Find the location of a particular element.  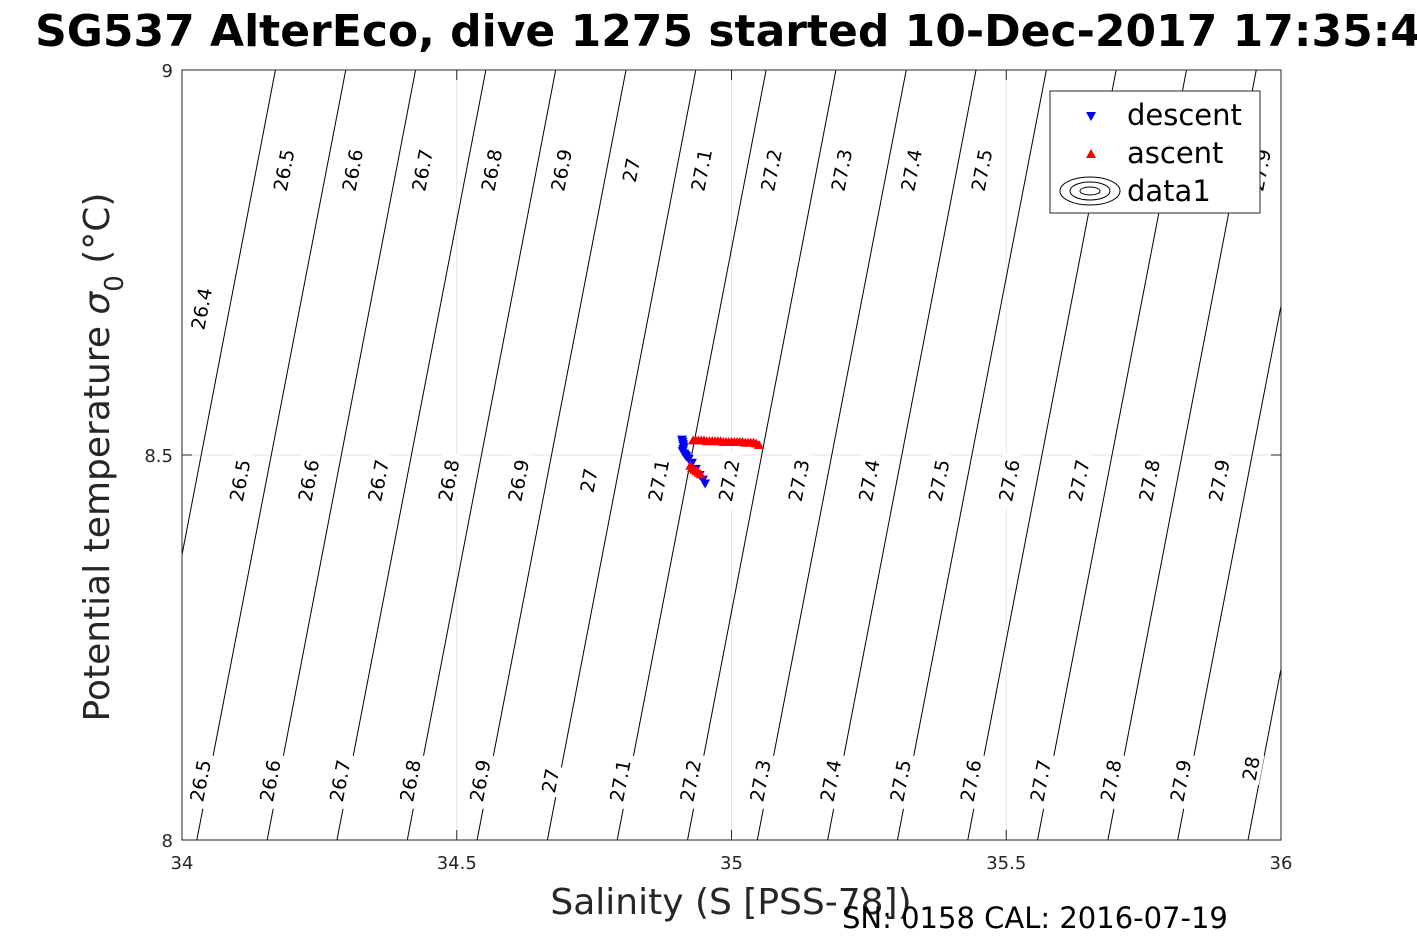

footer-serial-calibration: SN: 0158 CAL: 2016-07-19 is located at coordinates (1035, 918).